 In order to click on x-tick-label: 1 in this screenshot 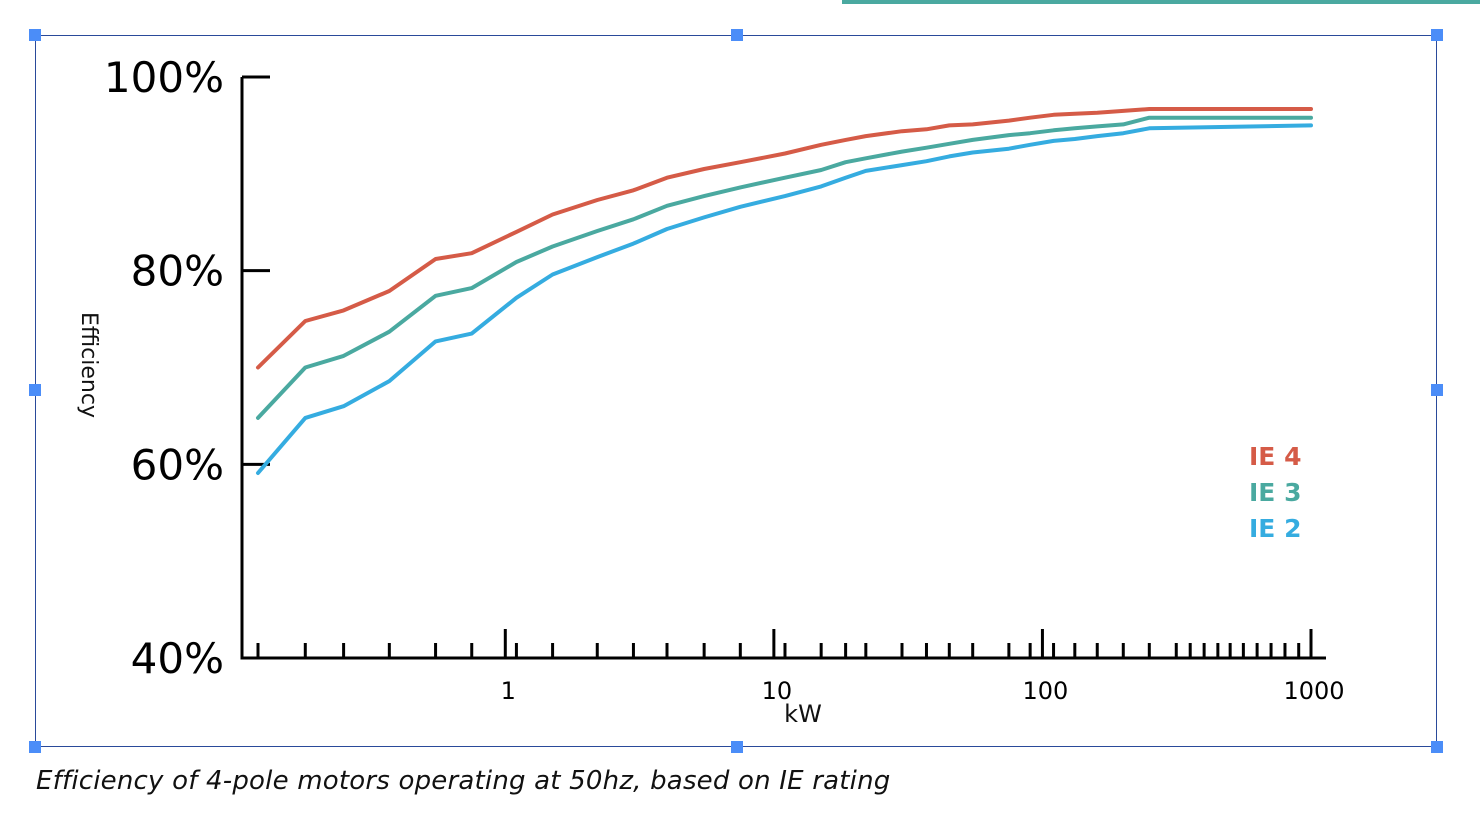, I will do `click(508, 691)`.